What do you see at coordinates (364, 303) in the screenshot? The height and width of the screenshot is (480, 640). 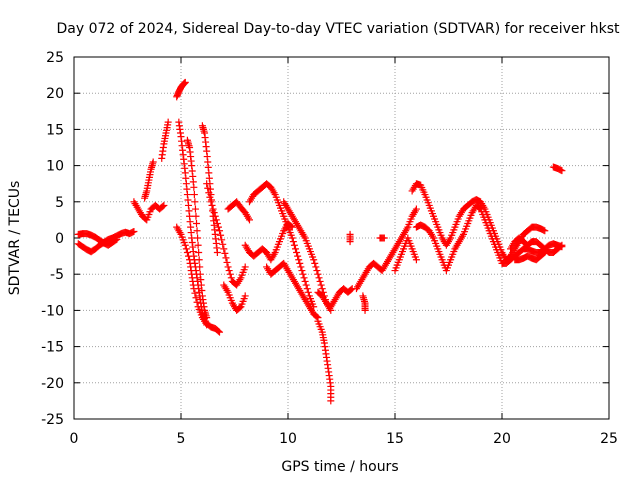 I see `data-series-arc-v` at bounding box center [364, 303].